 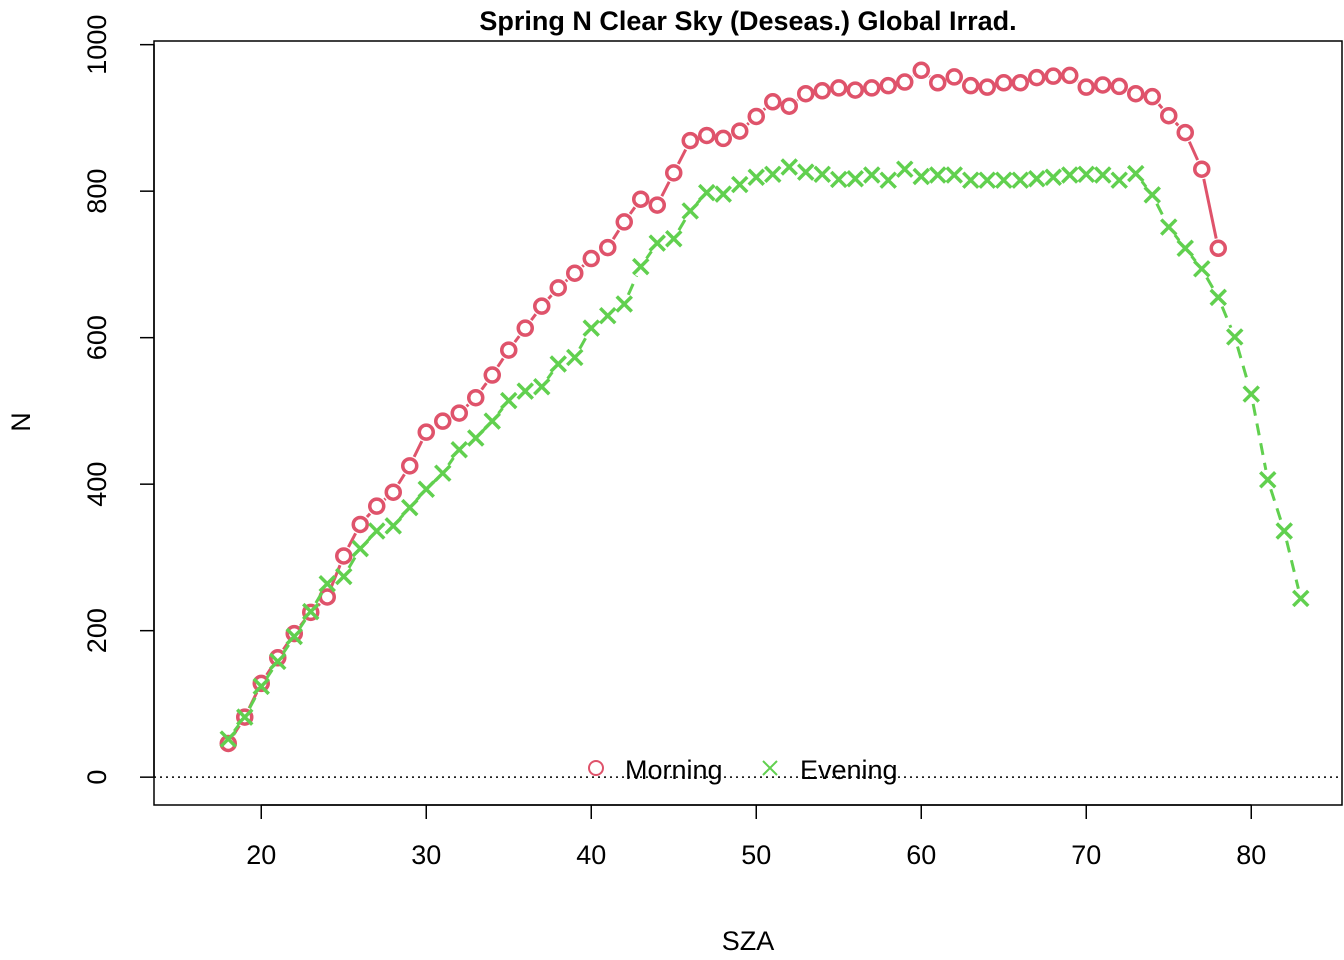 I want to click on x-tick-label-70: 70, so click(x=1086, y=855).